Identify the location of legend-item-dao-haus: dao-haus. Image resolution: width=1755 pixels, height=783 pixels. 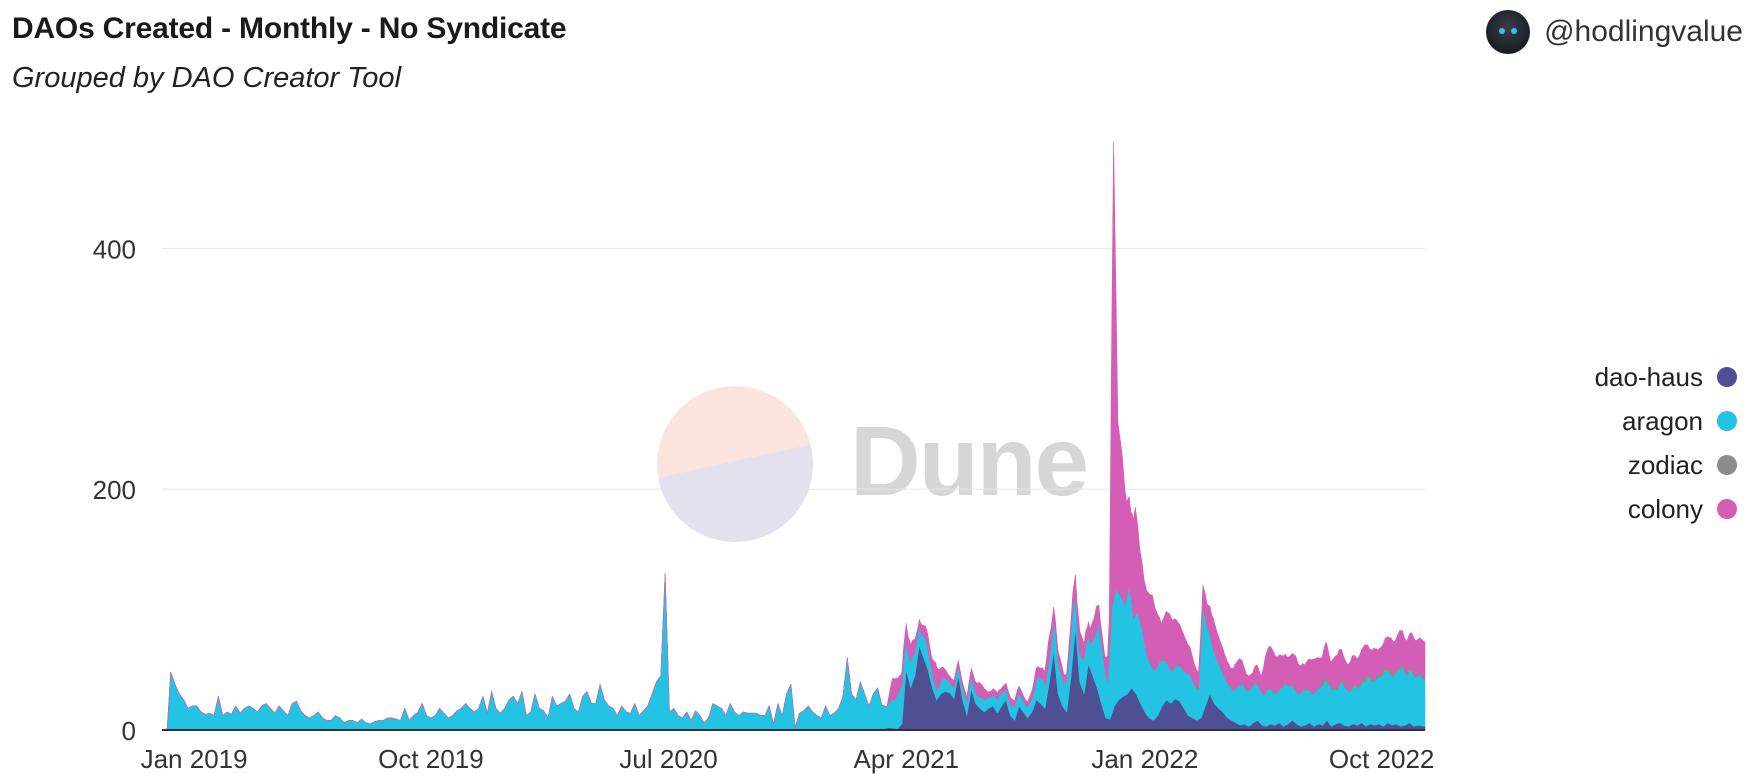
(1666, 377).